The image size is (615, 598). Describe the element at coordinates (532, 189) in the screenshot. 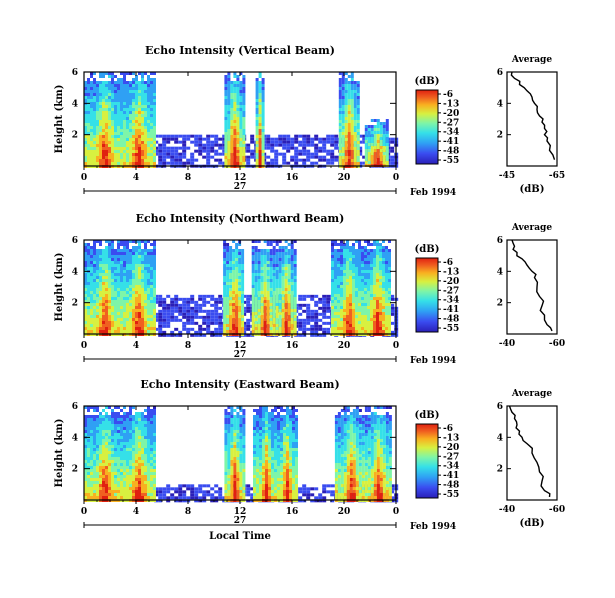

I see `avg-x-axis-label: (dB)` at that location.